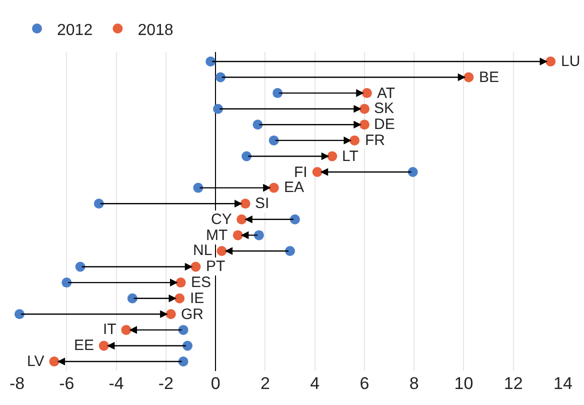 Image resolution: width=584 pixels, height=405 pixels. I want to click on y-tick-label: BE, so click(489, 77).